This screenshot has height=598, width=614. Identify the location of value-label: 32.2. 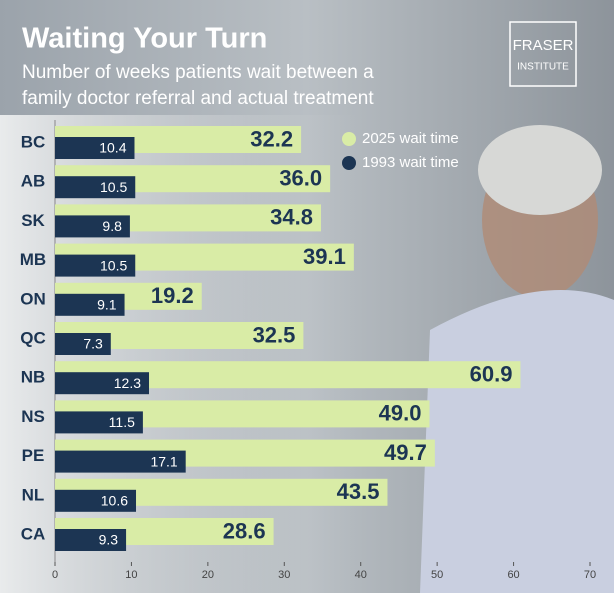
(271, 138).